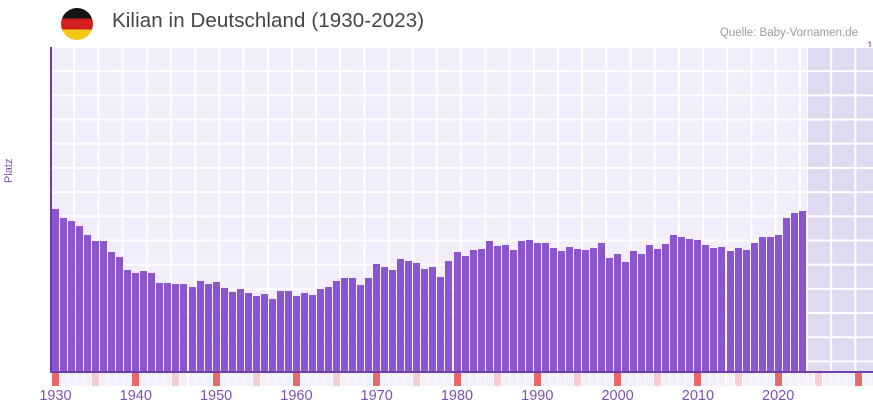 The image size is (873, 412). What do you see at coordinates (312, 333) in the screenshot?
I see `bar-1962` at bounding box center [312, 333].